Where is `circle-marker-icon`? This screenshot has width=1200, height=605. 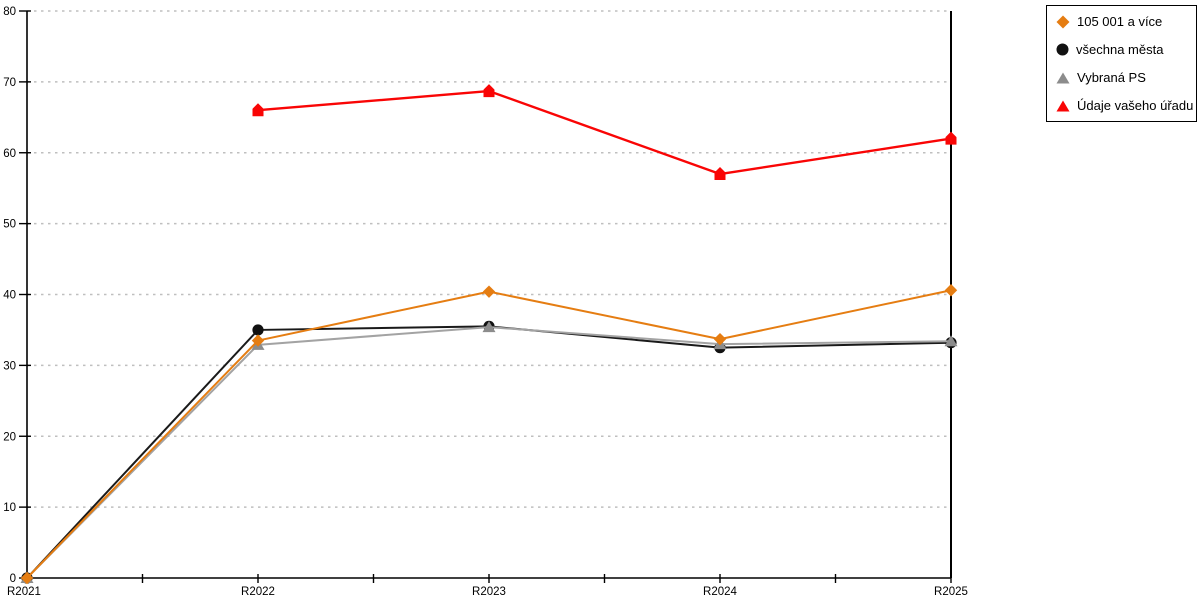 circle-marker-icon is located at coordinates (1062, 49).